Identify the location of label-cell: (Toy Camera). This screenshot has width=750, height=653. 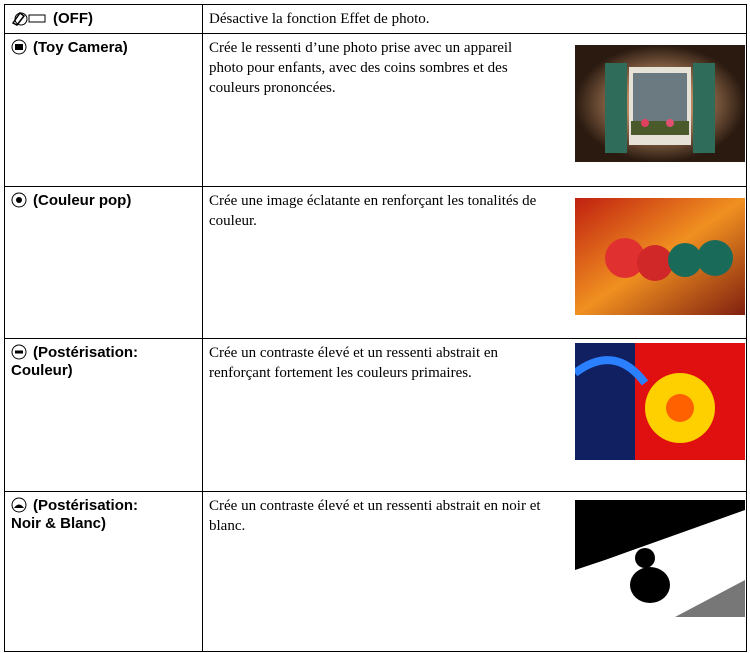
(103, 110).